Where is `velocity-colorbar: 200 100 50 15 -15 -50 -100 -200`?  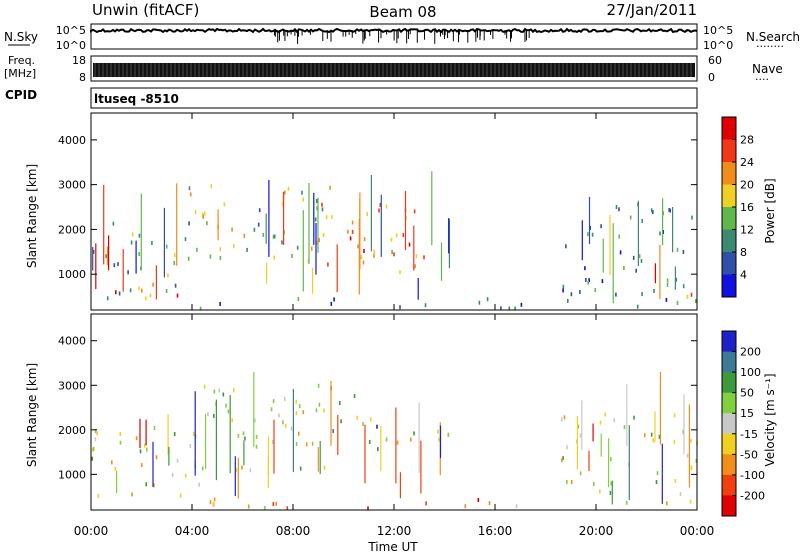
velocity-colorbar: 200 100 50 15 -15 -50 -100 -200 is located at coordinates (743, 423).